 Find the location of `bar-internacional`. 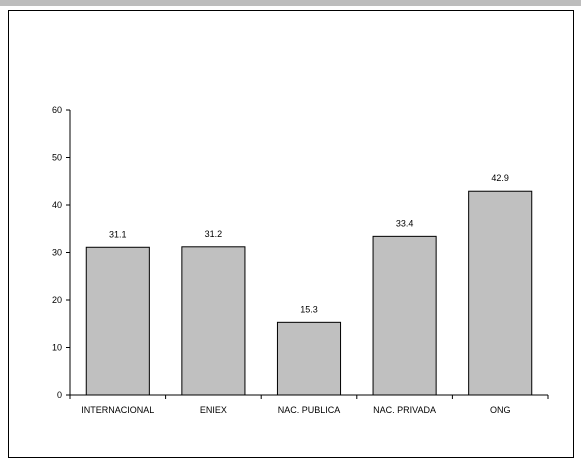

bar-internacional is located at coordinates (117, 321).